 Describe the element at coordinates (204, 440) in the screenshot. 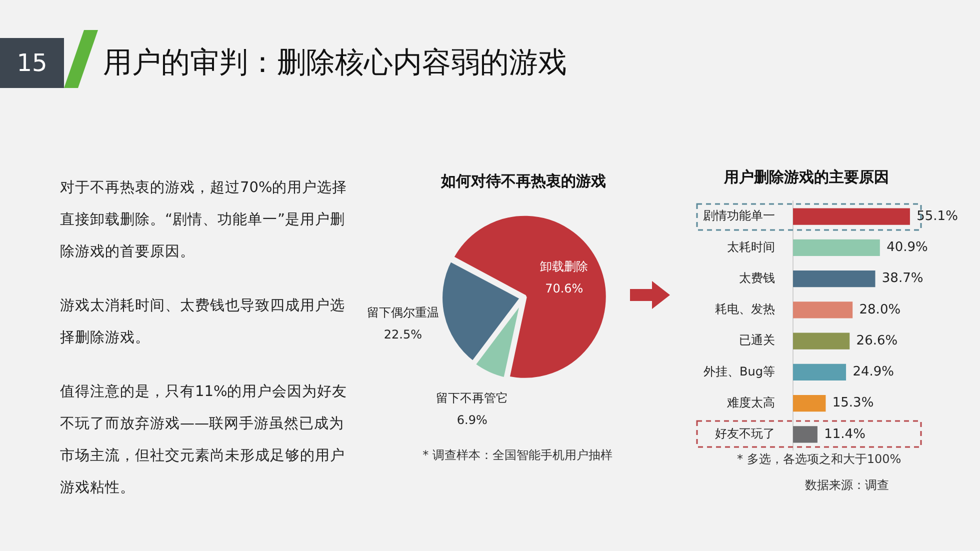

I see `text: 值得注意的是，只有11%的用户会因为好友不玩了而放弃游戏——联网手游虽然已成为市场主流，但社交元素尚未形成足够的用户游戏粘性。` at that location.